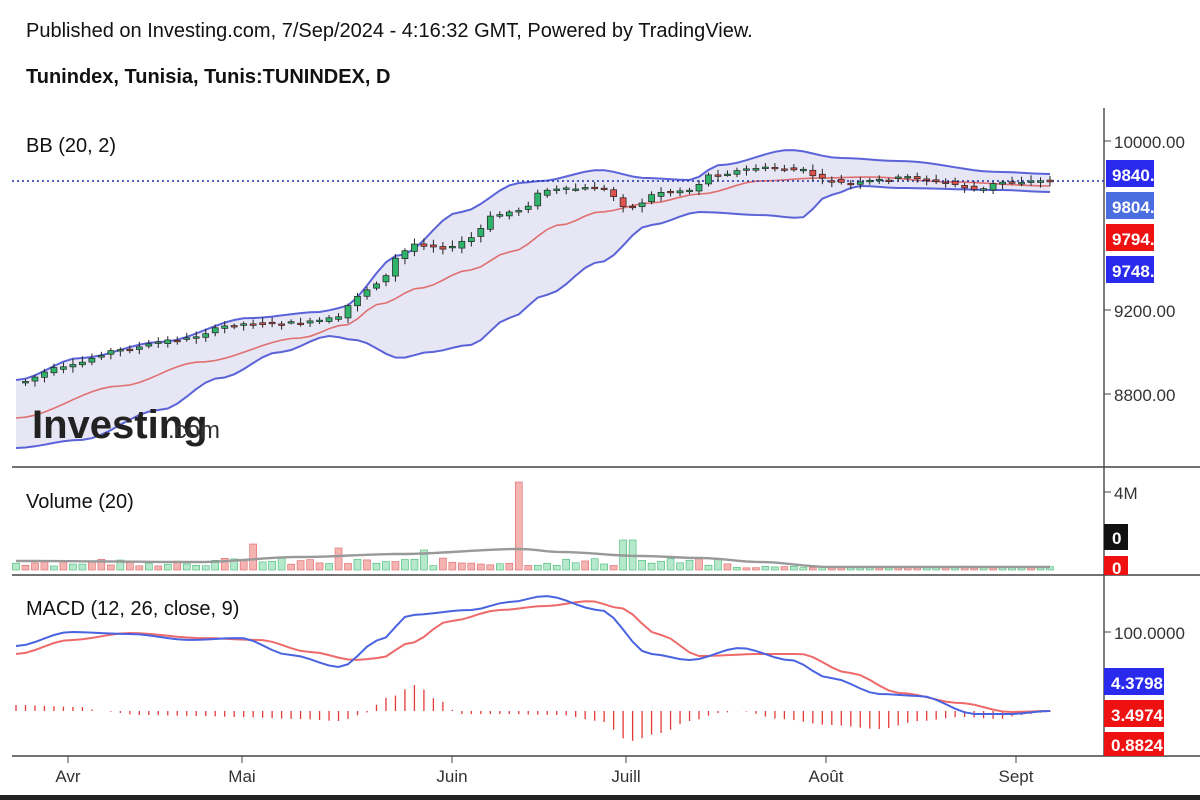 The image size is (1200, 800). Describe the element at coordinates (1137, 715) in the screenshot. I see `macd-tag-label: 3.4974` at that location.